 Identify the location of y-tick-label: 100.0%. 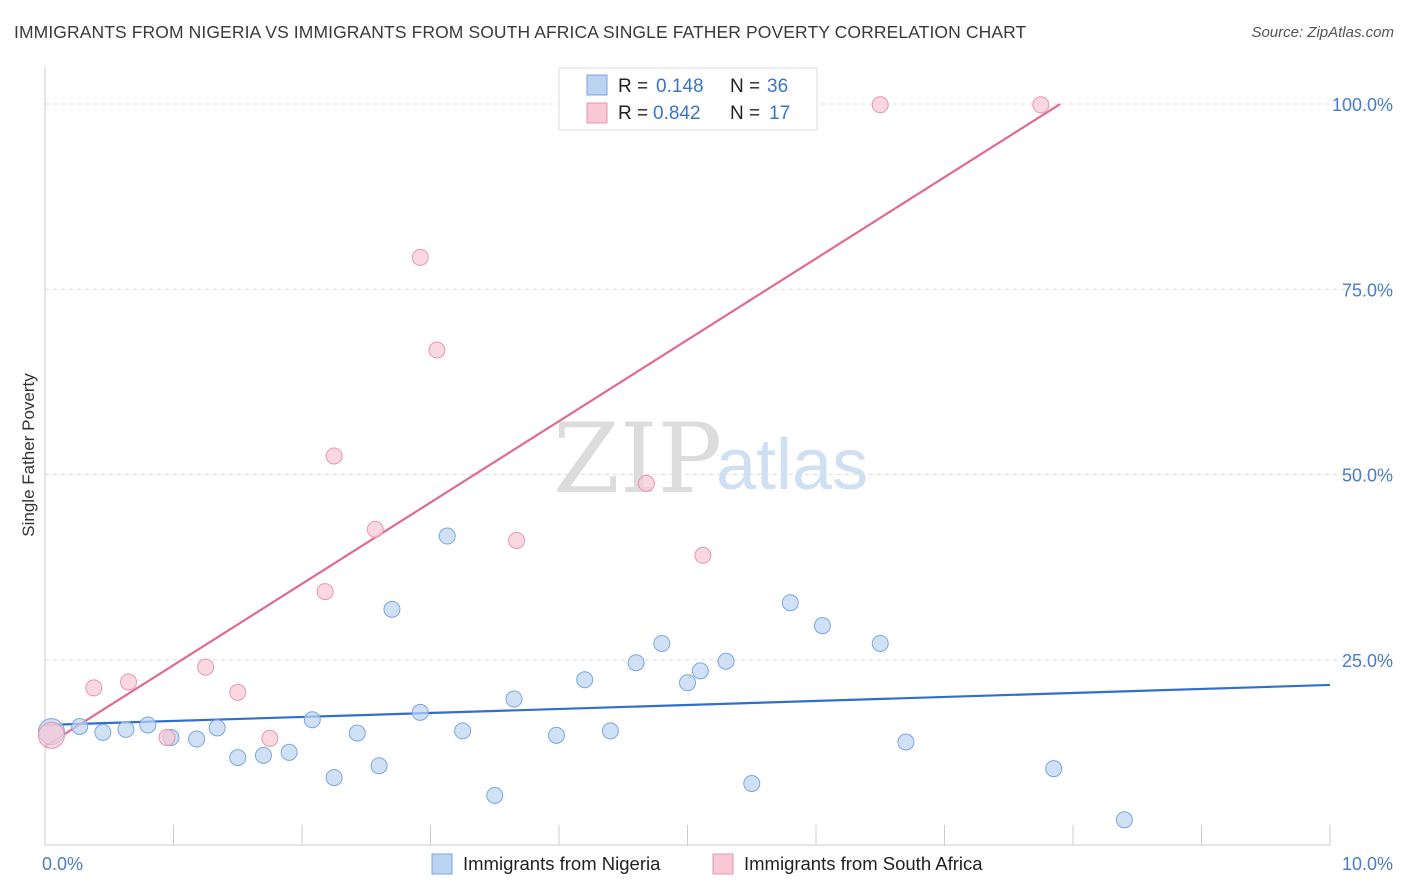
(1362, 105).